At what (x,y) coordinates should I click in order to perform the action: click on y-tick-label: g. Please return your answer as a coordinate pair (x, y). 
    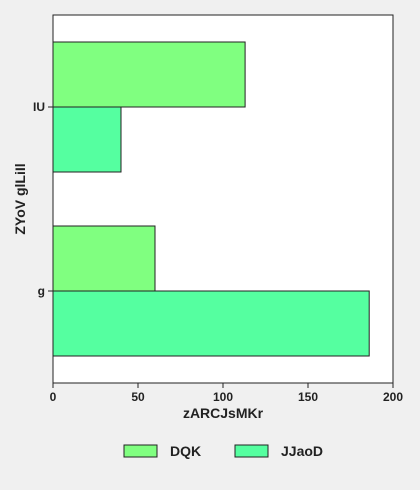
    Looking at the image, I should click on (41, 291).